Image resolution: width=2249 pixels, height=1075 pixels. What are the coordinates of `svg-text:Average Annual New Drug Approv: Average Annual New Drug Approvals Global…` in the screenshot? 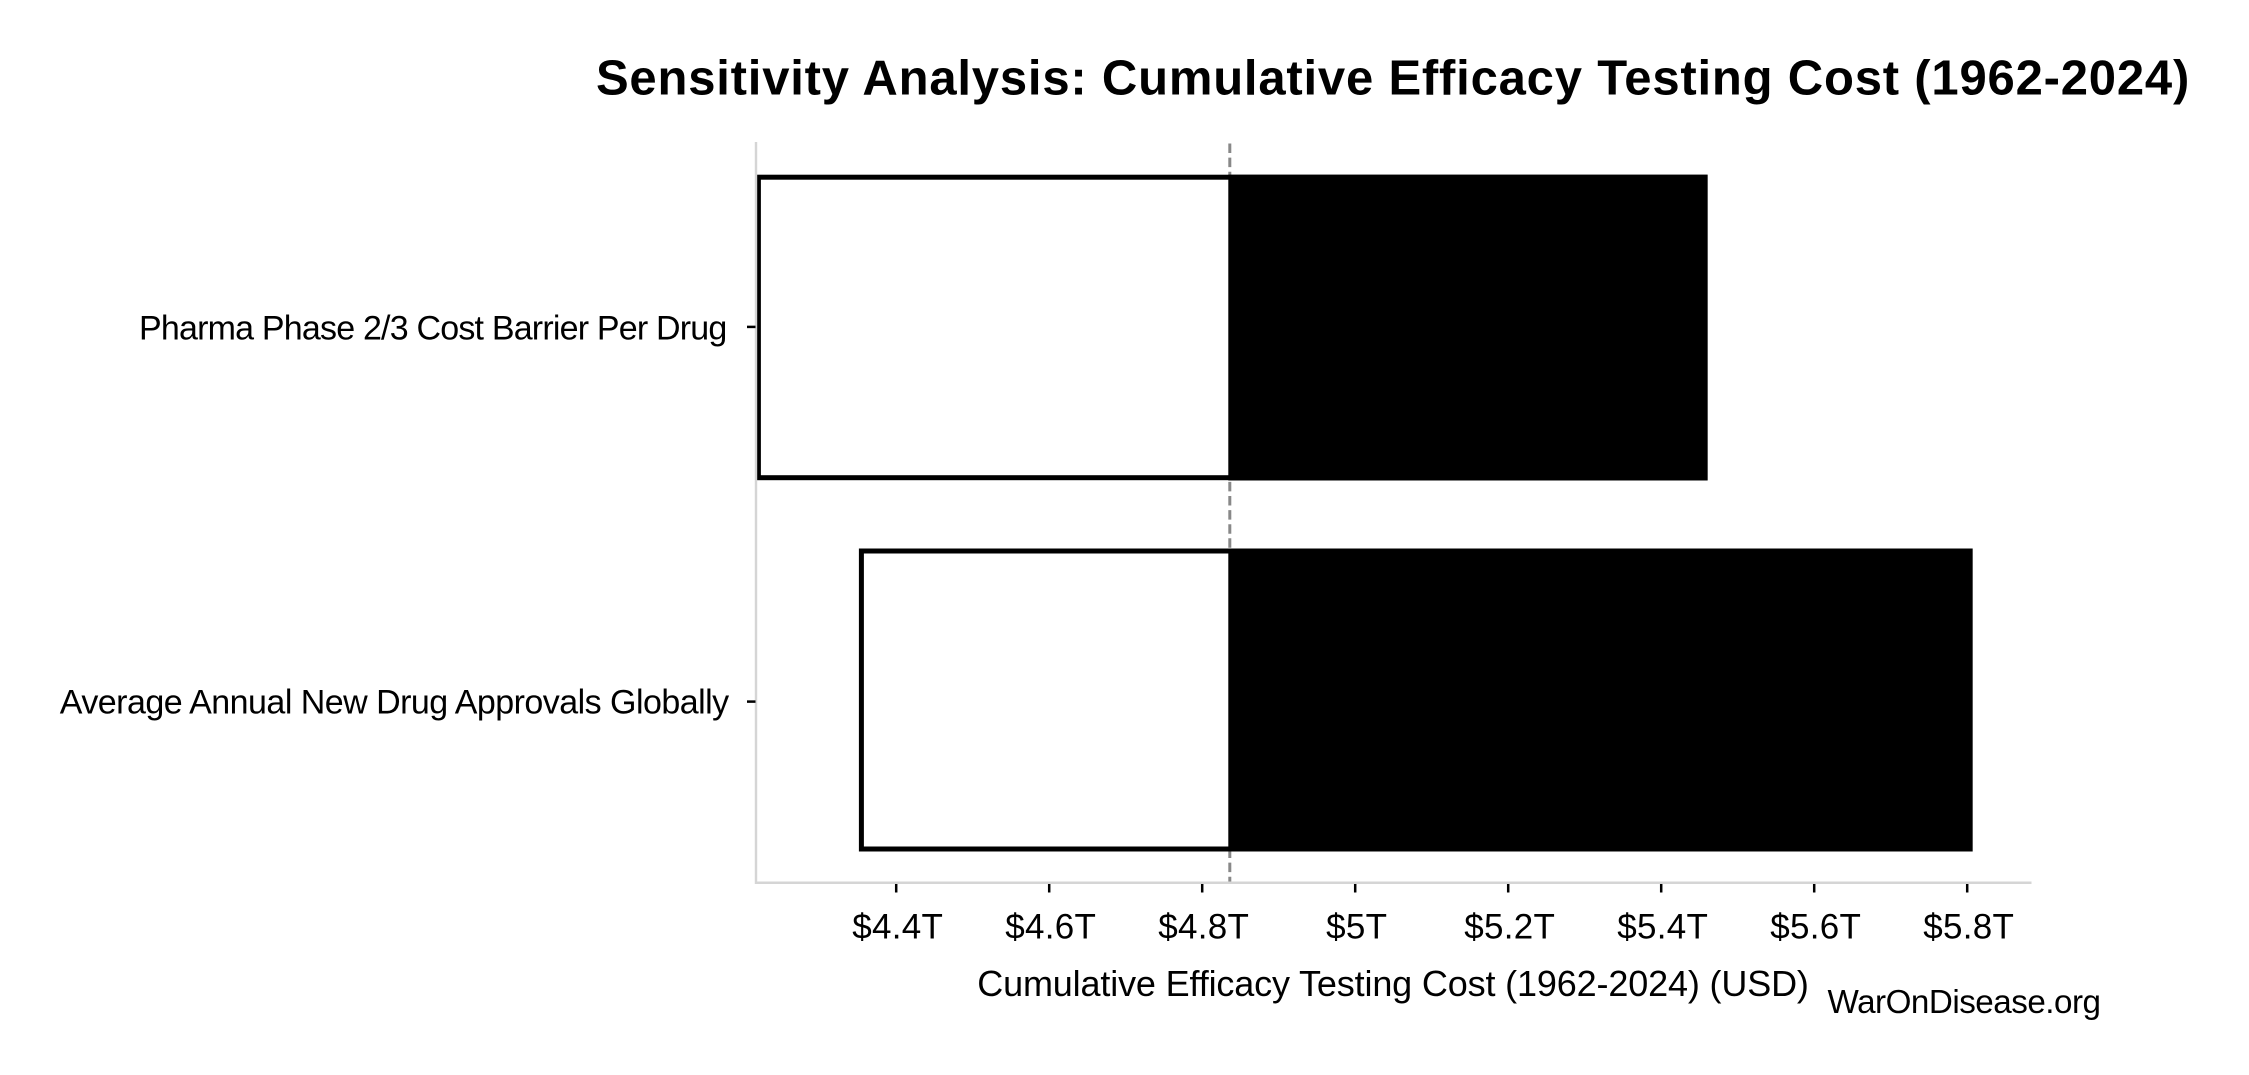 It's located at (394, 702).